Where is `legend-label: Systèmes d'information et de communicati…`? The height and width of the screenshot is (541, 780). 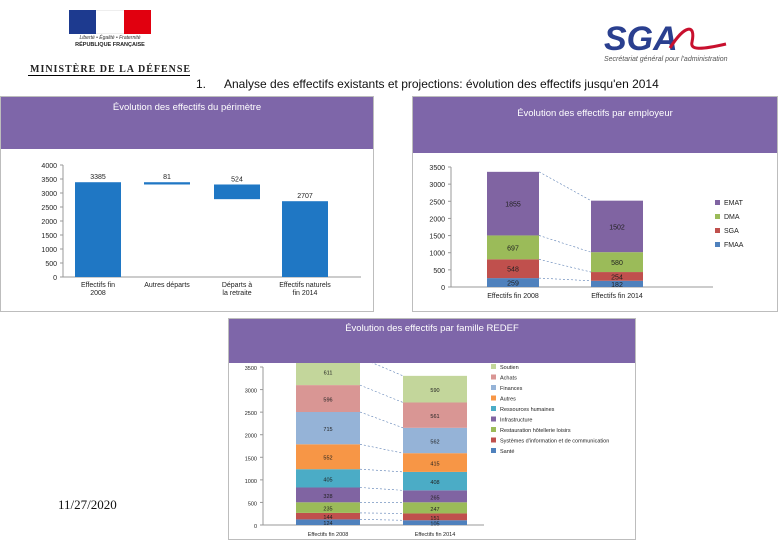
legend-label: Systèmes d'information et de communicati… is located at coordinates (554, 442).